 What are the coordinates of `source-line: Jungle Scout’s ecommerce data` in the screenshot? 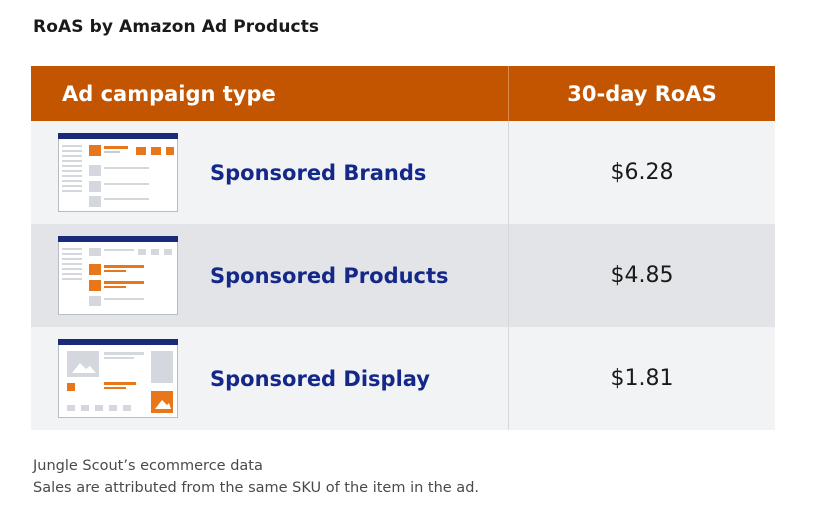 It's located at (148, 466).